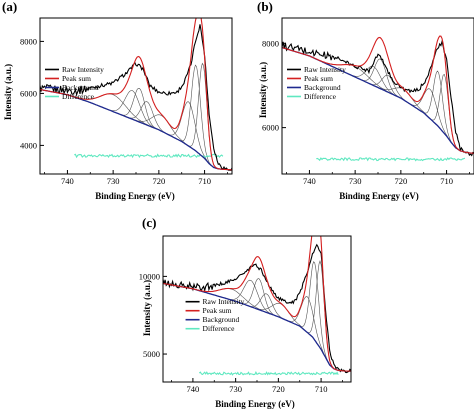 The image size is (474, 412). I want to click on x-tick-label-c-710: 710, so click(321, 389).